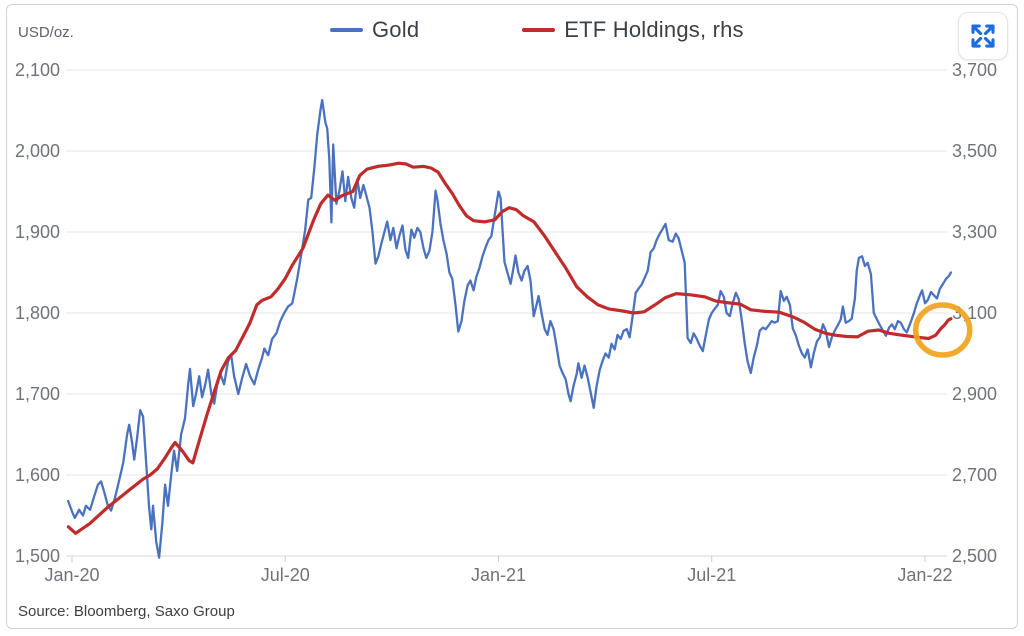  I want to click on gold-line-swatch, so click(346, 30).